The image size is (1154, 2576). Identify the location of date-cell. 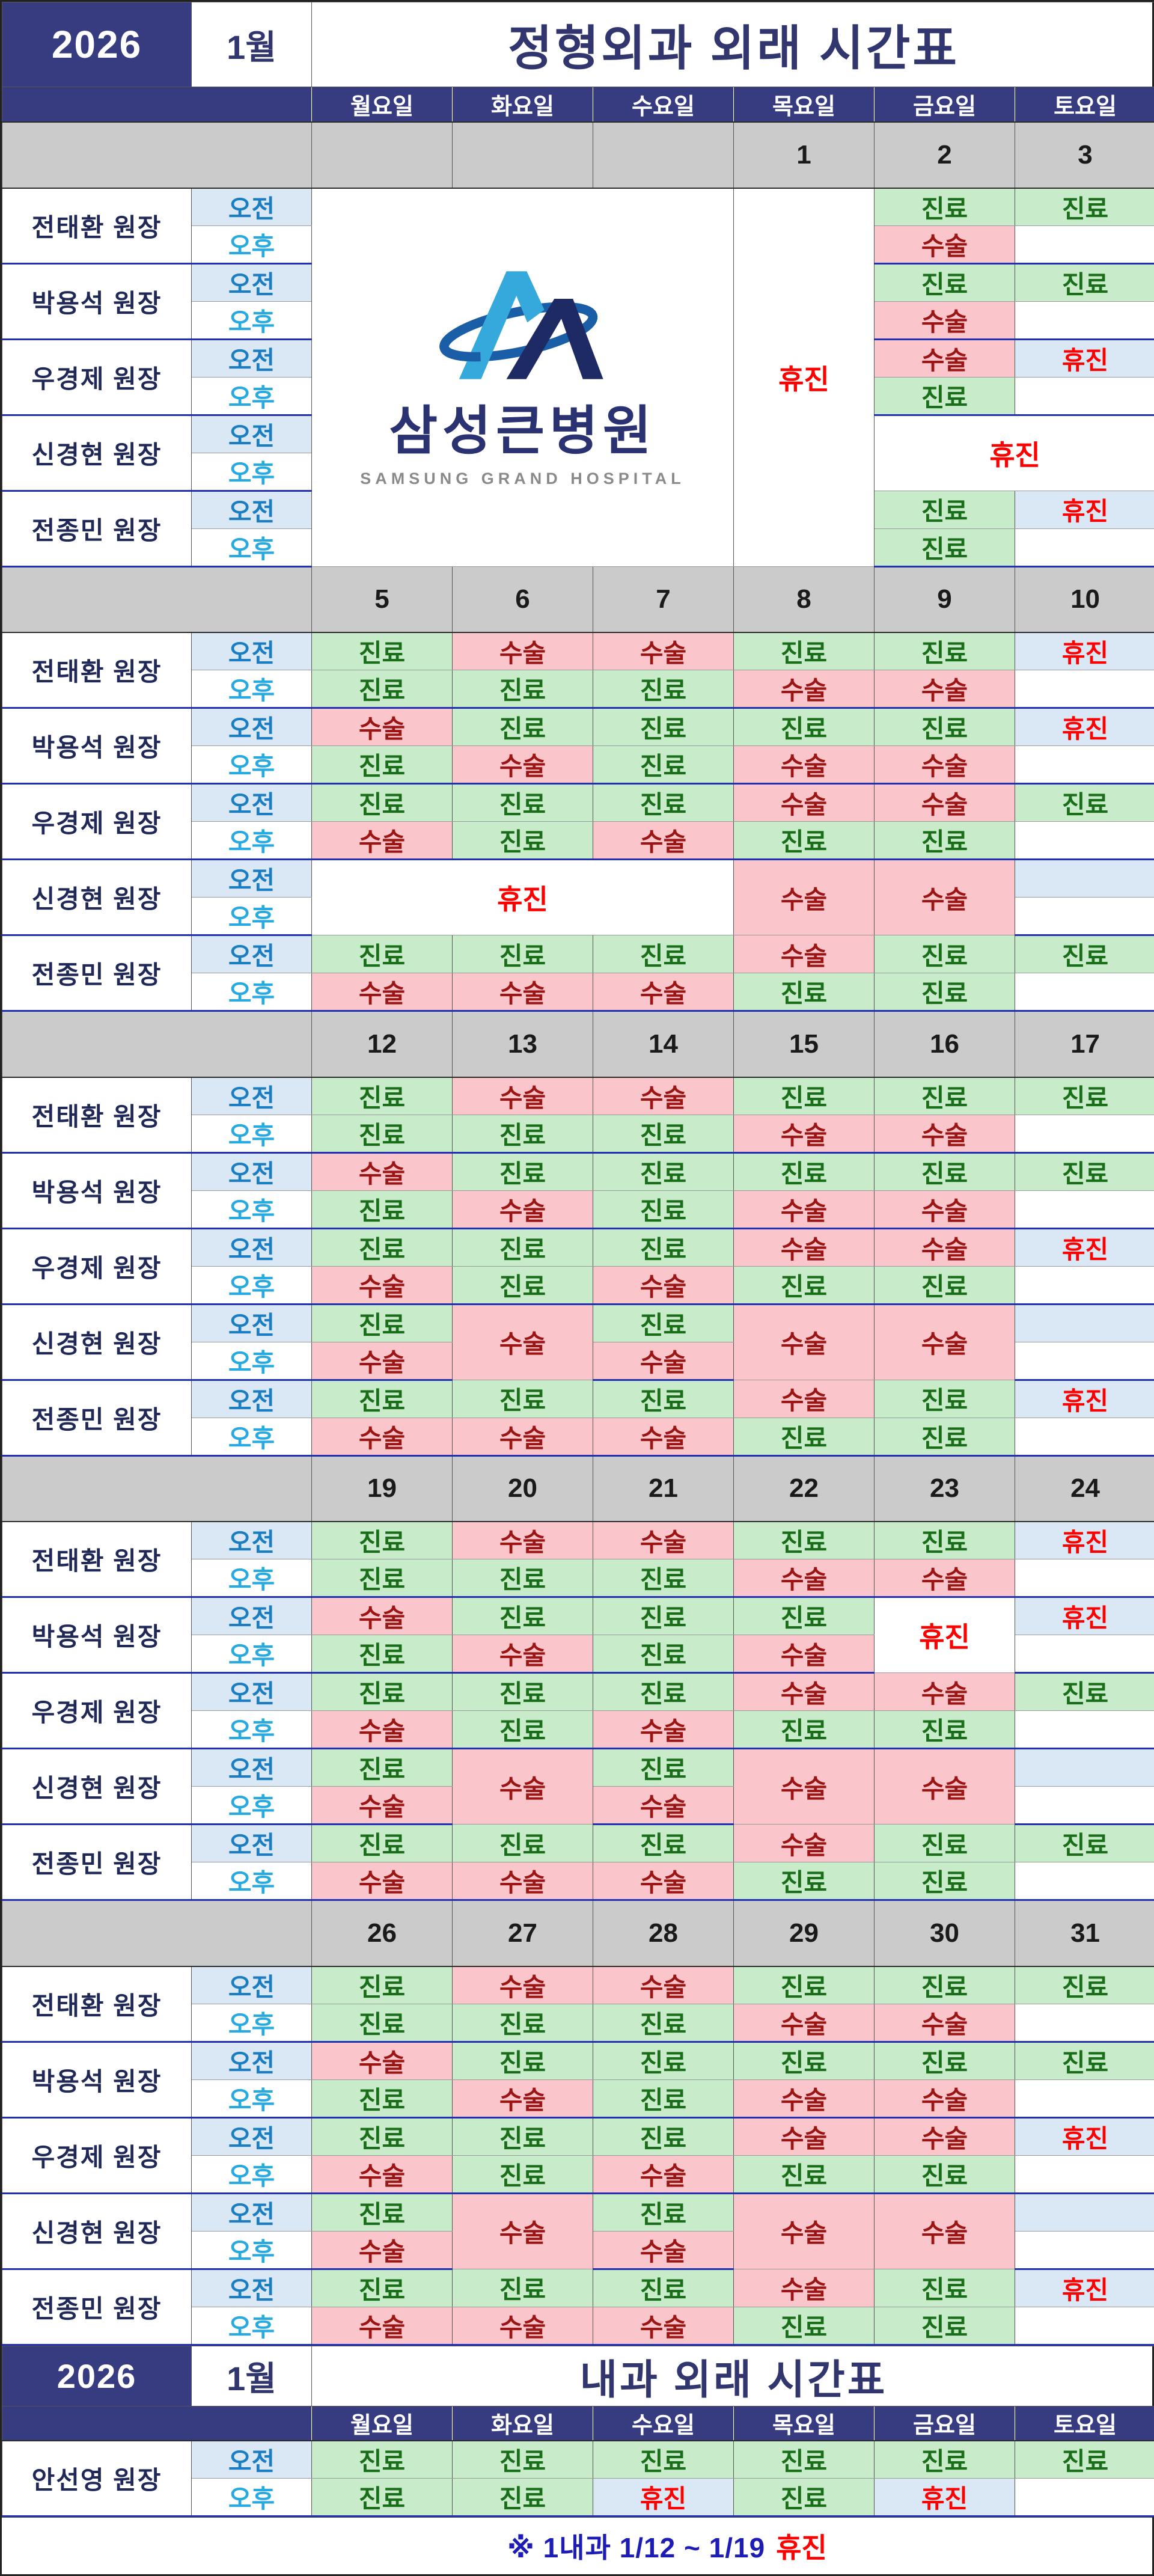
(664, 155).